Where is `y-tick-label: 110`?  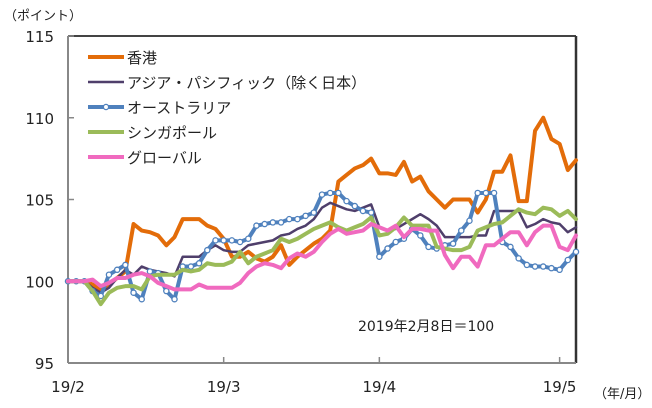
y-tick-label: 110 is located at coordinates (39, 119).